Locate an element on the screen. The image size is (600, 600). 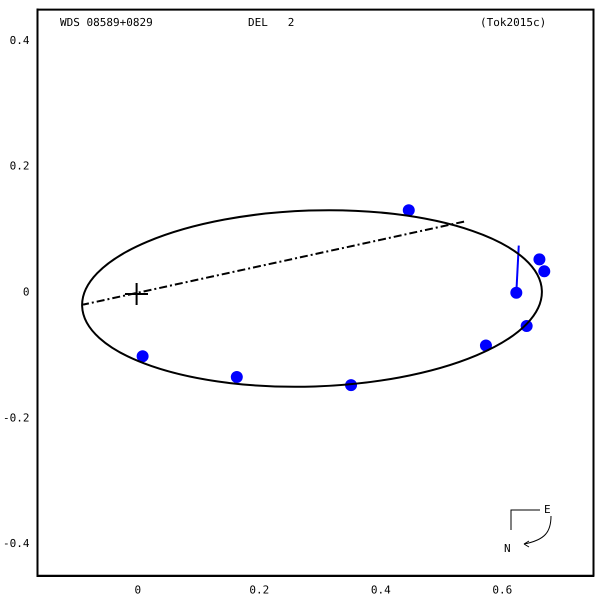
y-tick-label: -0.4 is located at coordinates (16, 543).